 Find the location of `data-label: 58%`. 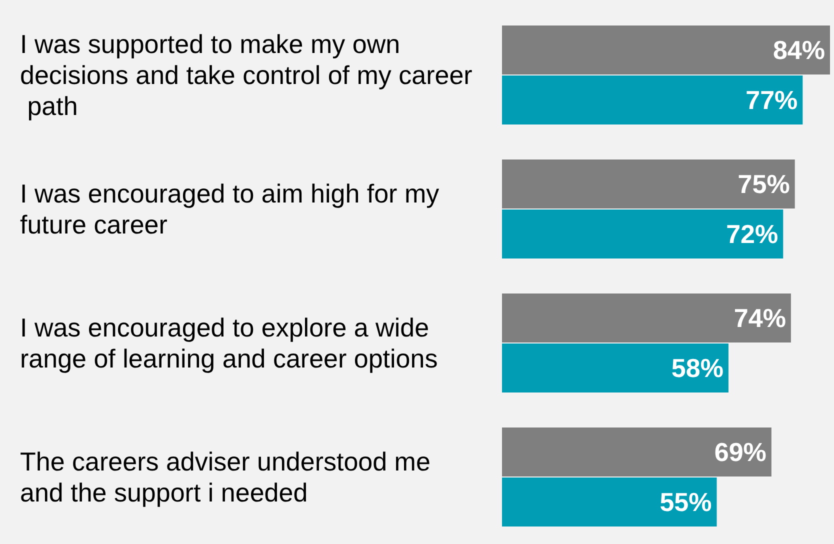

data-label: 58% is located at coordinates (697, 367).